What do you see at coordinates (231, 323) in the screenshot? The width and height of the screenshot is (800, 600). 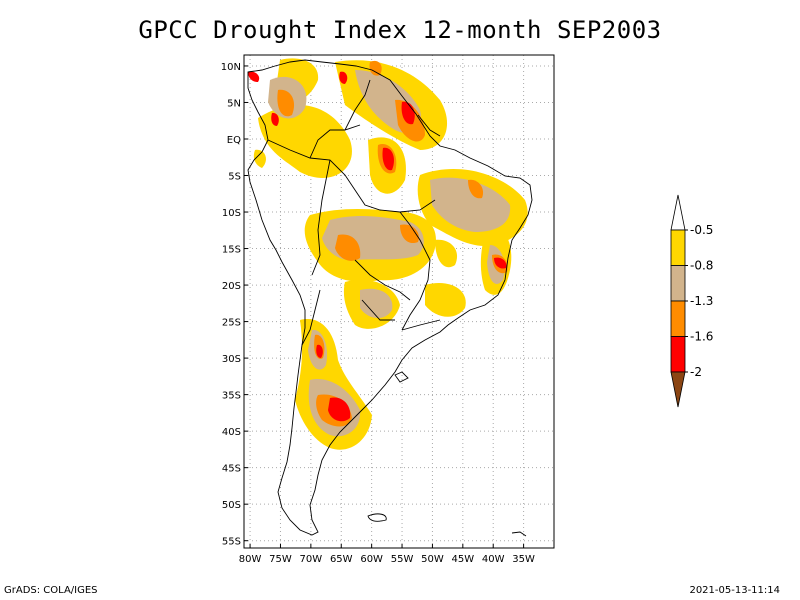 I see `lat-tick-label: 25S` at bounding box center [231, 323].